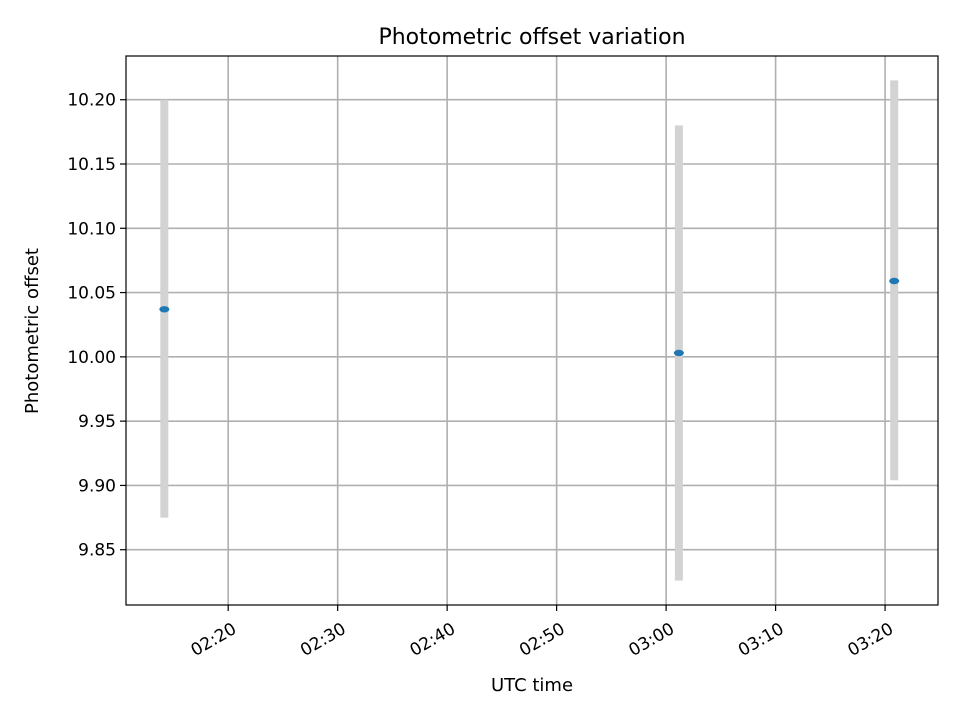 Image resolution: width=960 pixels, height=720 pixels. I want to click on y-tick-label: 10.05, so click(91, 294).